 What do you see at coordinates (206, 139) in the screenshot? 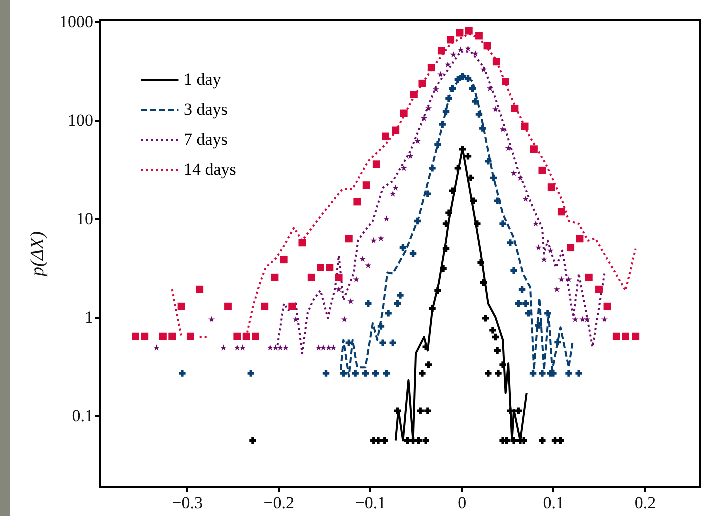
I see `legend-label: 7 days` at bounding box center [206, 139].